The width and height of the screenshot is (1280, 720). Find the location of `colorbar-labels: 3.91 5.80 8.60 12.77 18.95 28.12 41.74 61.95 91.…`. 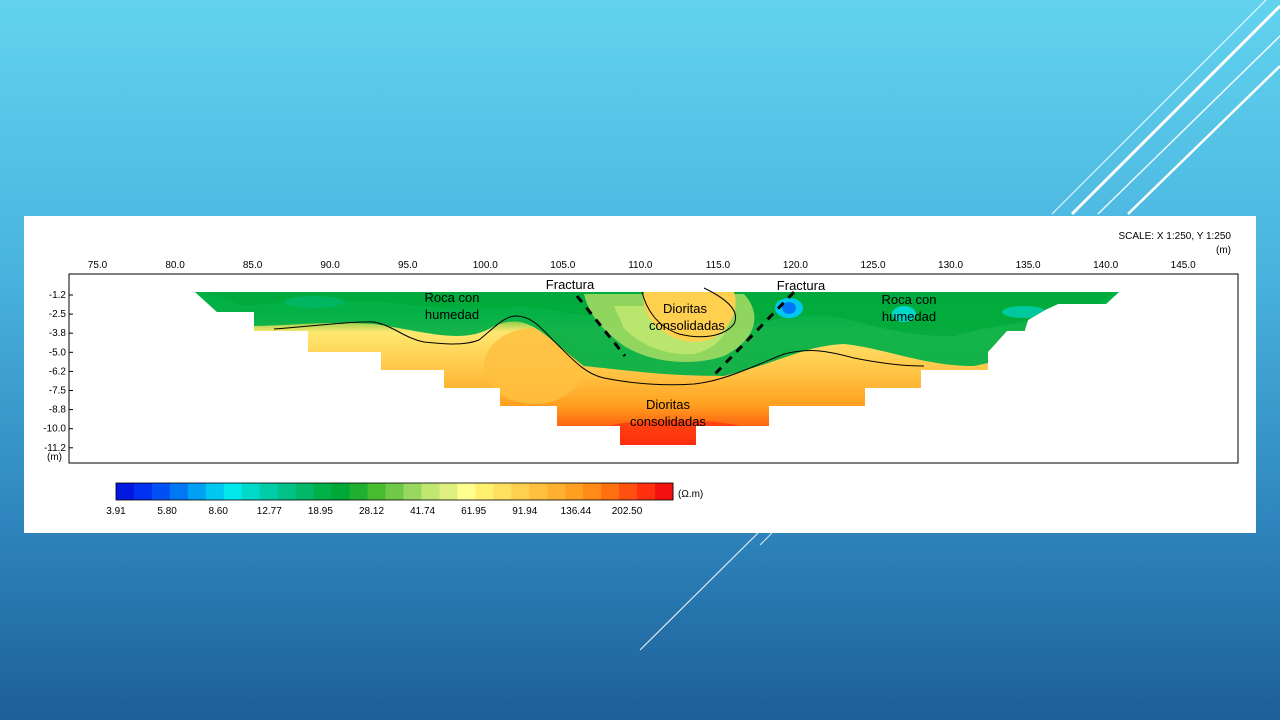

colorbar-labels: 3.91 5.80 8.60 12.77 18.95 28.12 41.74 61.95 91.… is located at coordinates (374, 511).